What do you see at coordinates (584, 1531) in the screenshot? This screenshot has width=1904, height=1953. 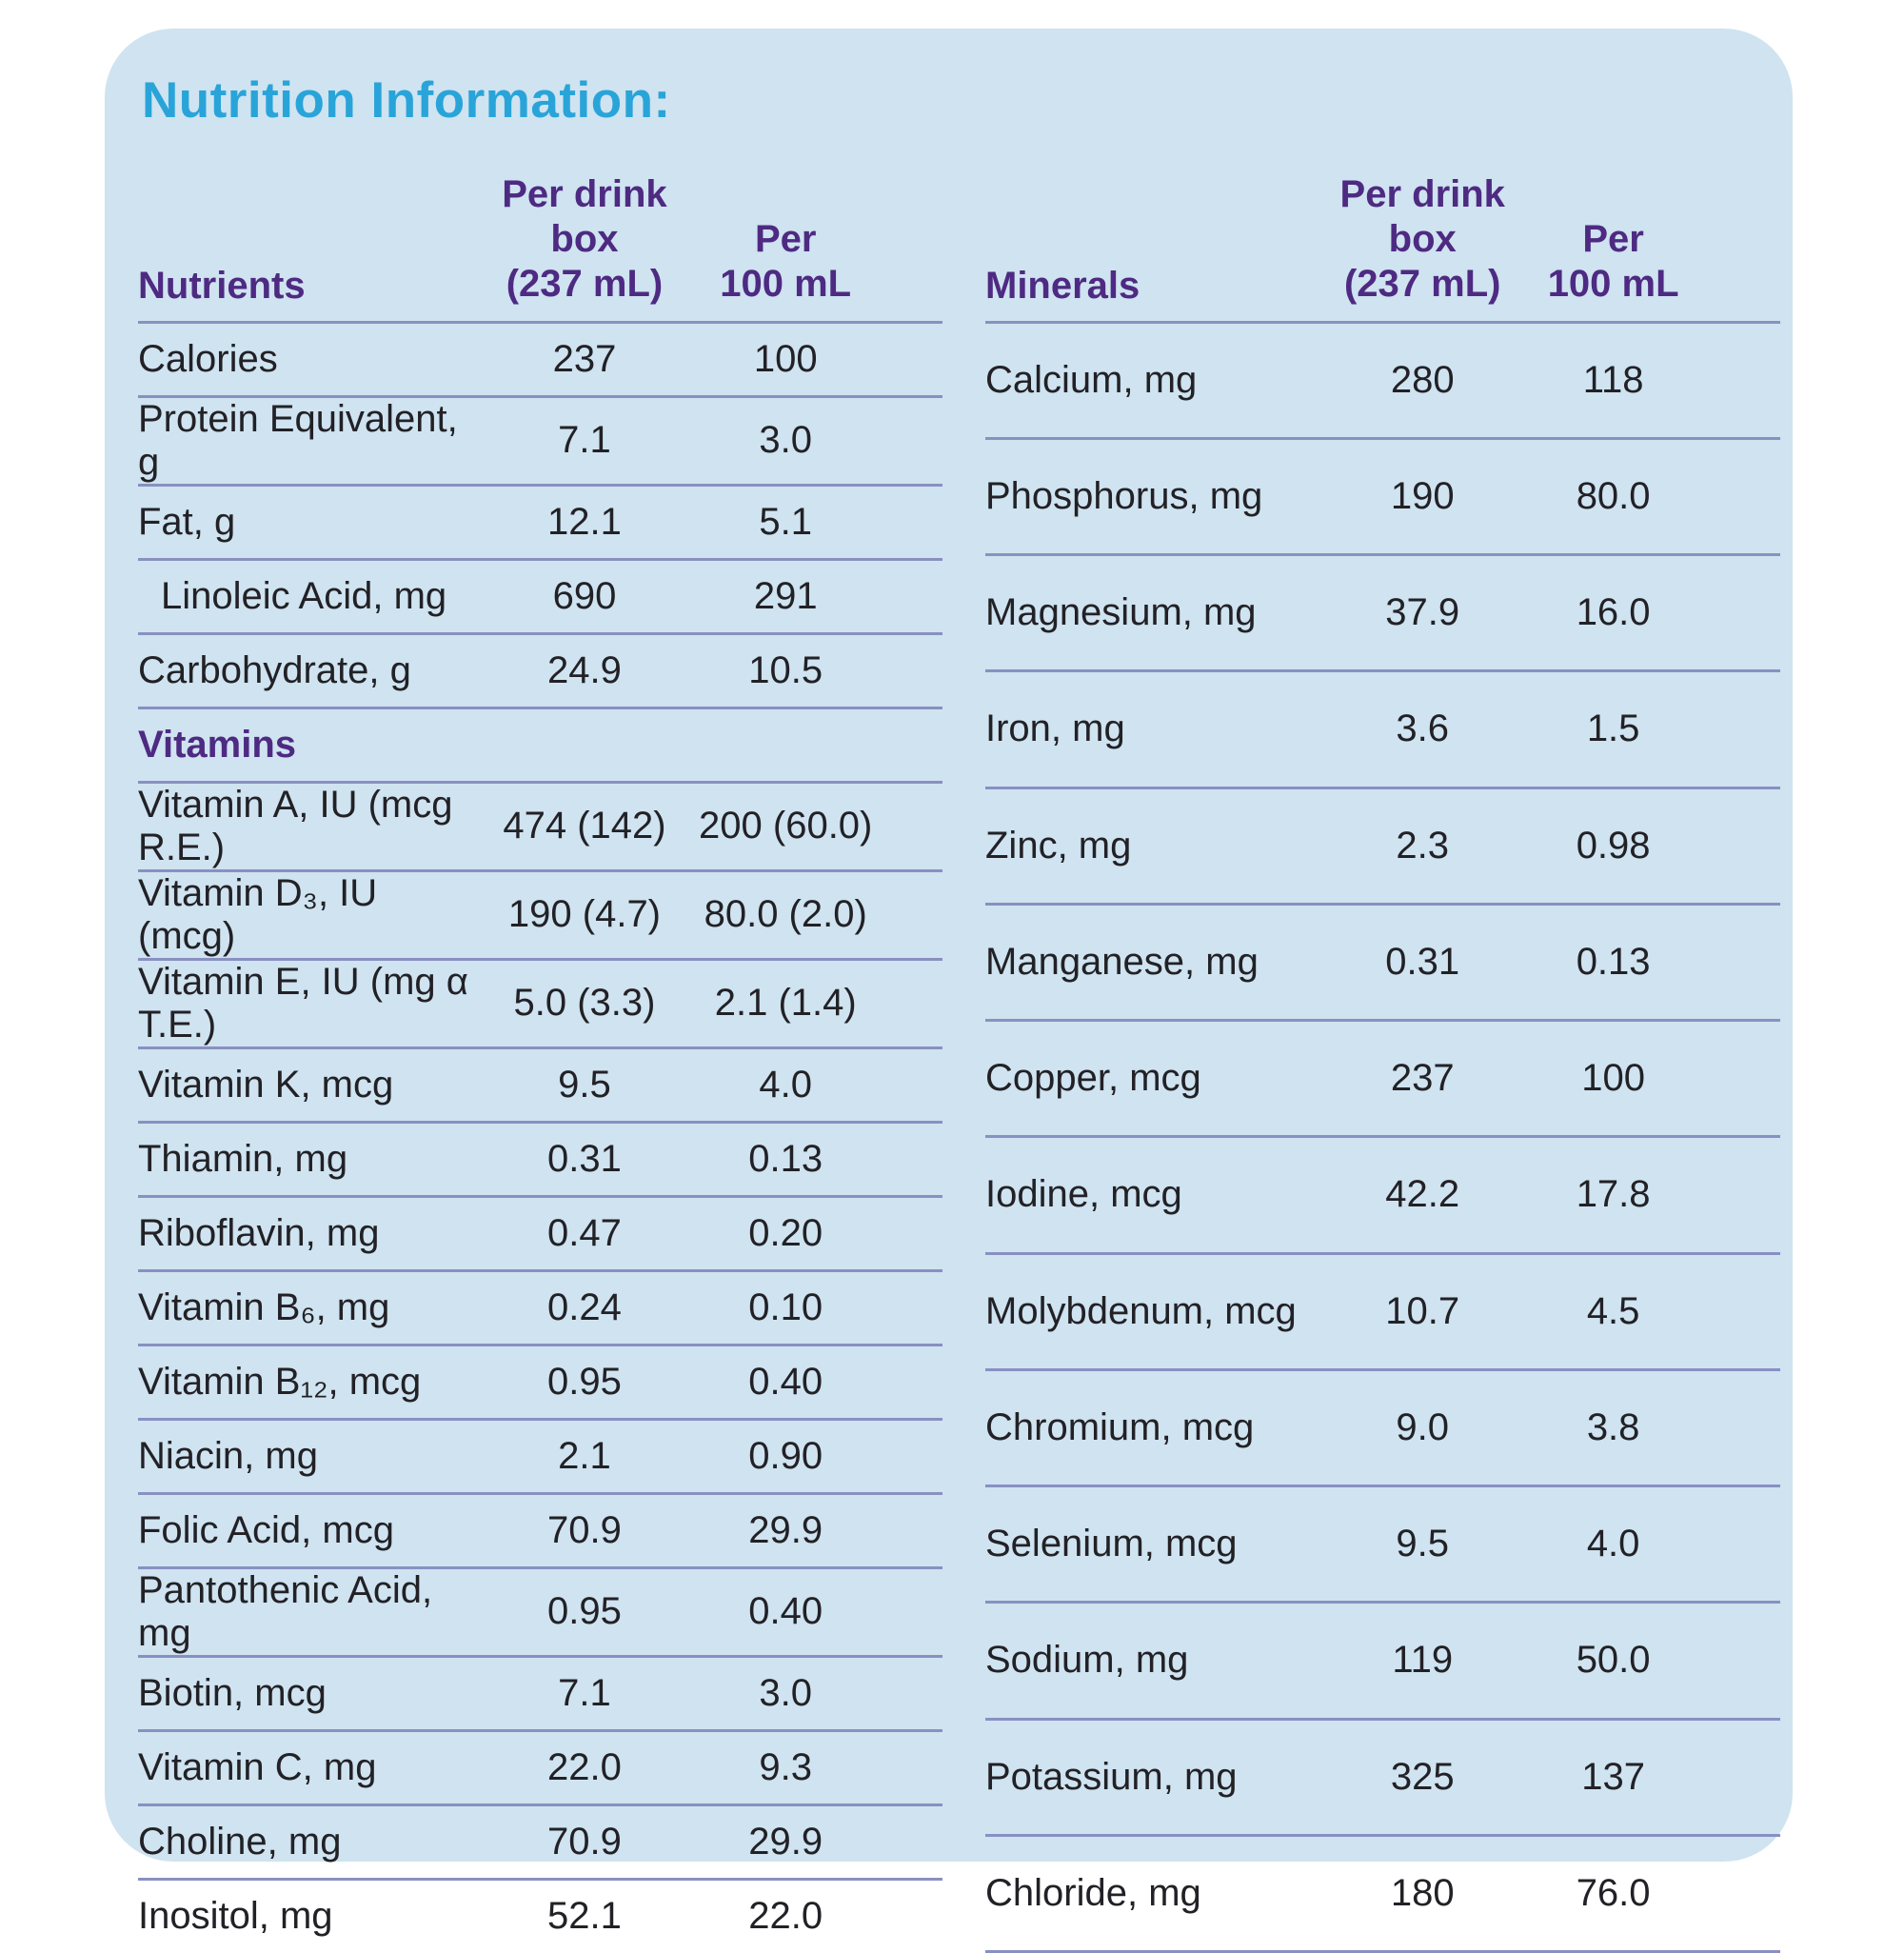 I see `per-drink-box-value: 70.9` at bounding box center [584, 1531].